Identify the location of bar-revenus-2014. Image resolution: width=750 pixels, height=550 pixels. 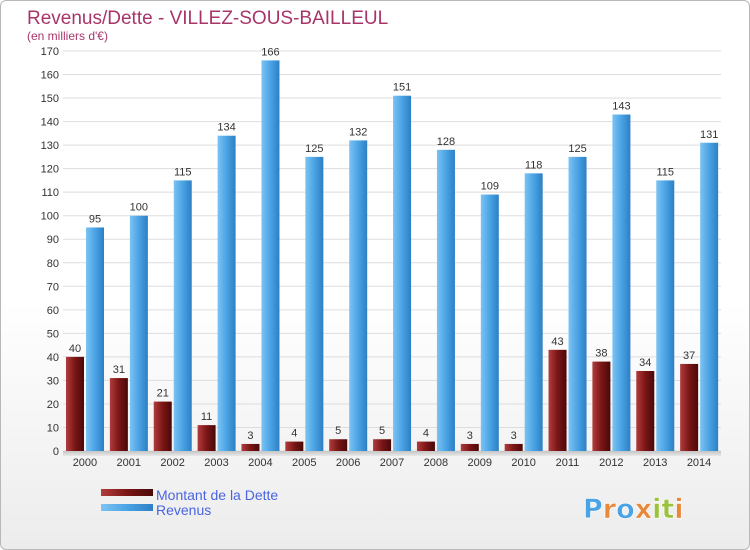
(709, 296).